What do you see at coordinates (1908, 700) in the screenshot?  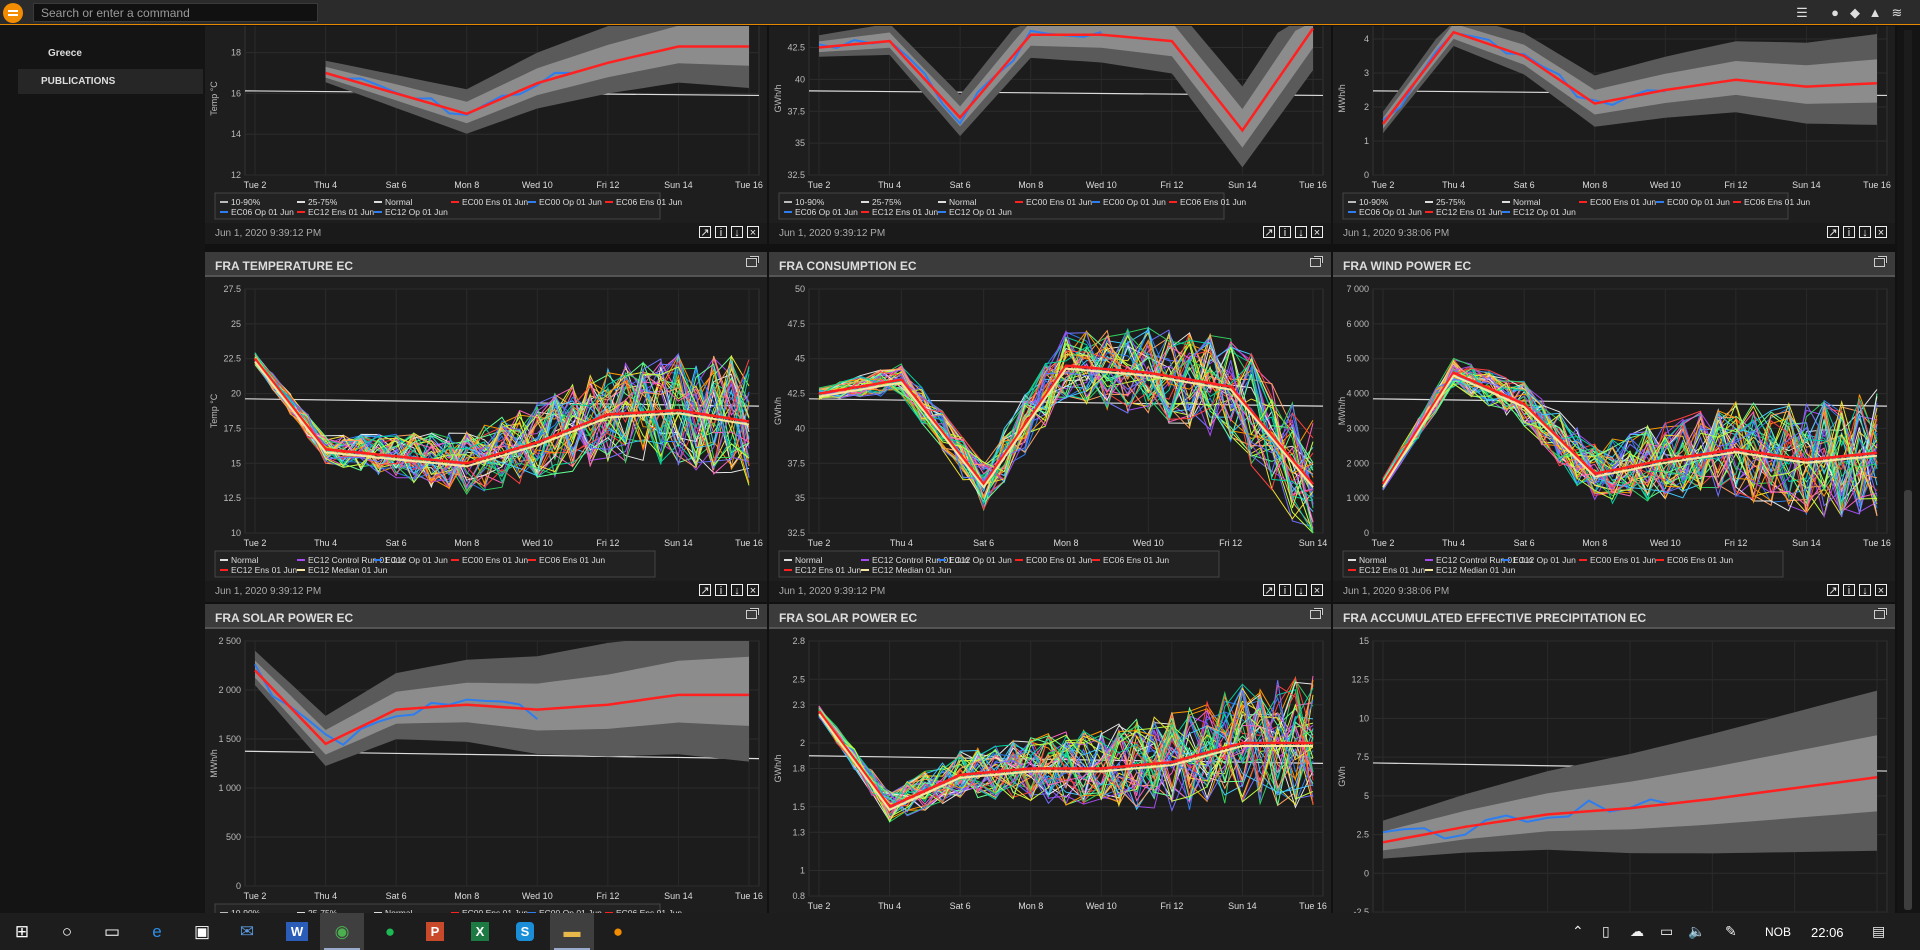 I see `scrollbar-thumb` at bounding box center [1908, 700].